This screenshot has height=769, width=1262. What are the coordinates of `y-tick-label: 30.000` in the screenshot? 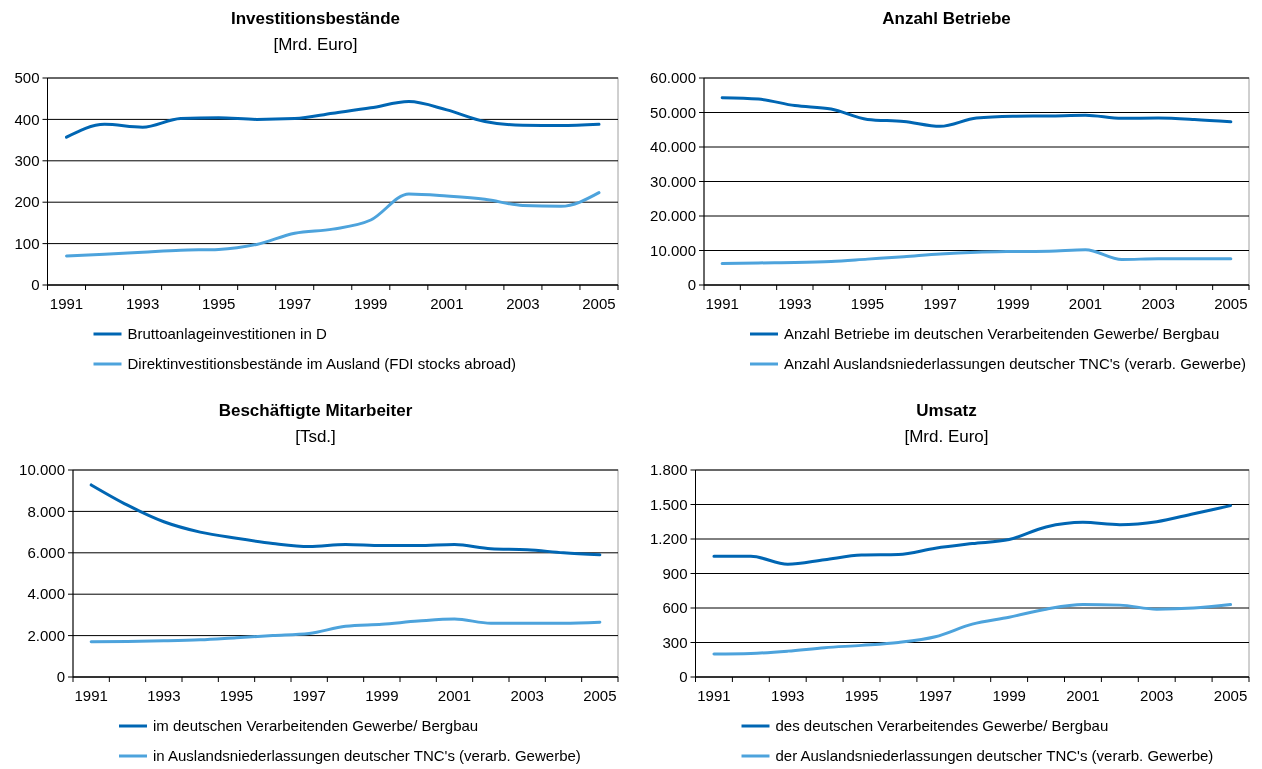 It's located at (673, 181).